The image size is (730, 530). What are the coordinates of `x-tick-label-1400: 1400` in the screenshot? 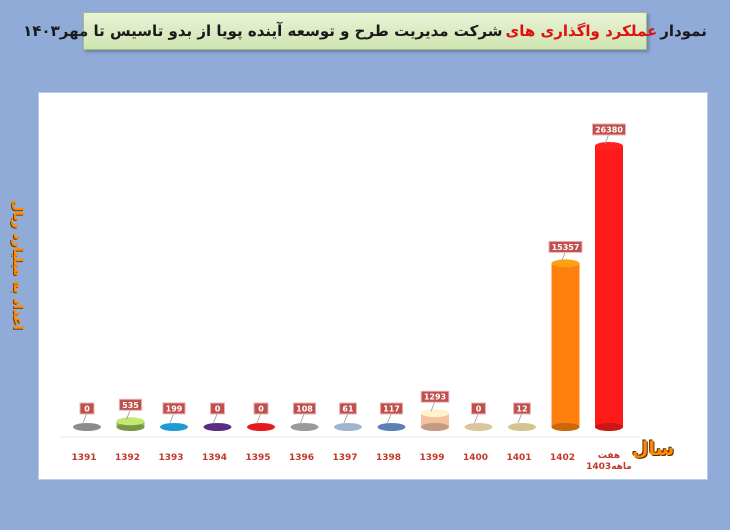 It's located at (475, 458).